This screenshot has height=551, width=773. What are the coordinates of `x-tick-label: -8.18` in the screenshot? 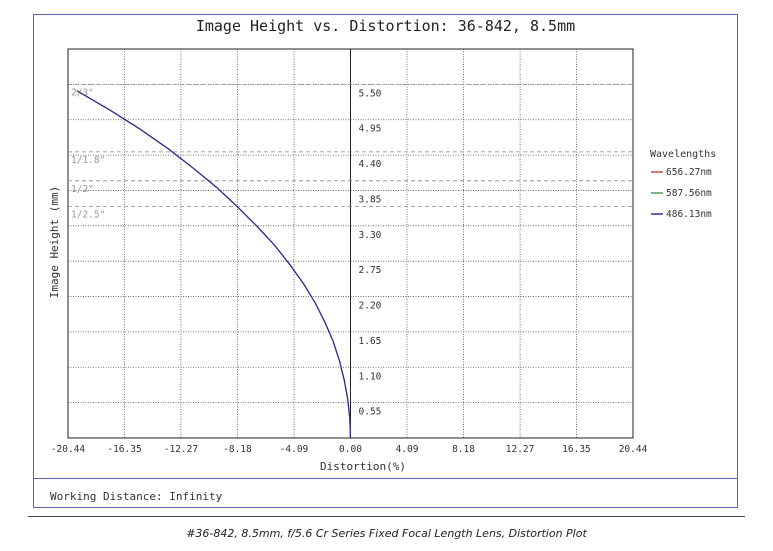 It's located at (237, 449).